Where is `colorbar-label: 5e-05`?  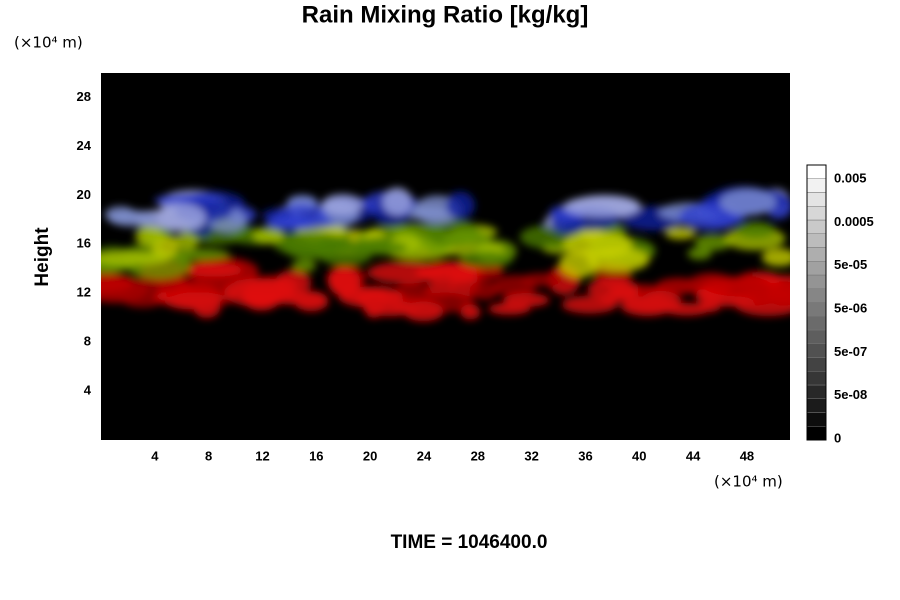 colorbar-label: 5e-05 is located at coordinates (850, 264).